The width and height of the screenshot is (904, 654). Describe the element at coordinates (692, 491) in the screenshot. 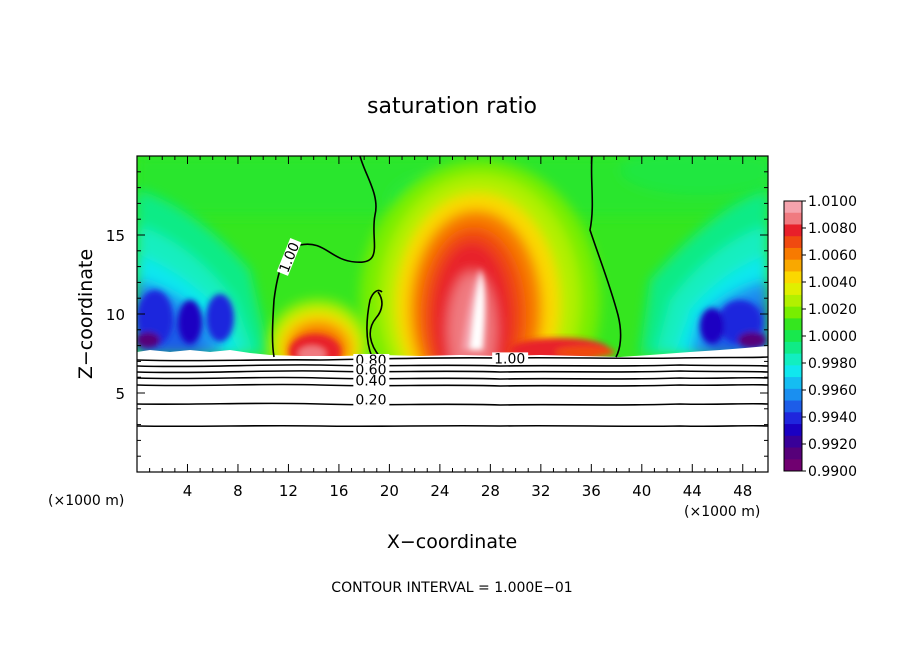

I see `x-tick-label: 44` at that location.